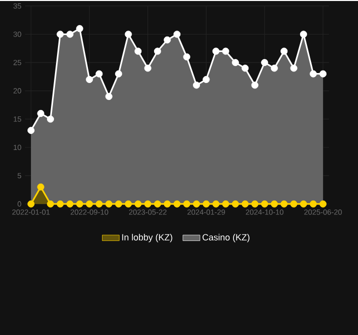  I want to click on legend-label: Casino (KZ), so click(226, 238).